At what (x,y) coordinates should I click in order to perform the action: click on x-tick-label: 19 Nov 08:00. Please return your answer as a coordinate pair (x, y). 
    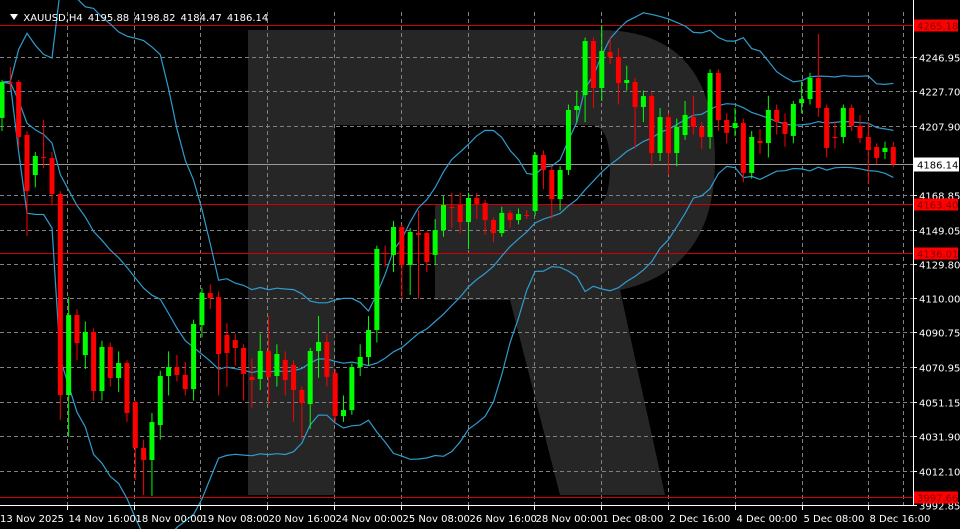
    Looking at the image, I should click on (235, 519).